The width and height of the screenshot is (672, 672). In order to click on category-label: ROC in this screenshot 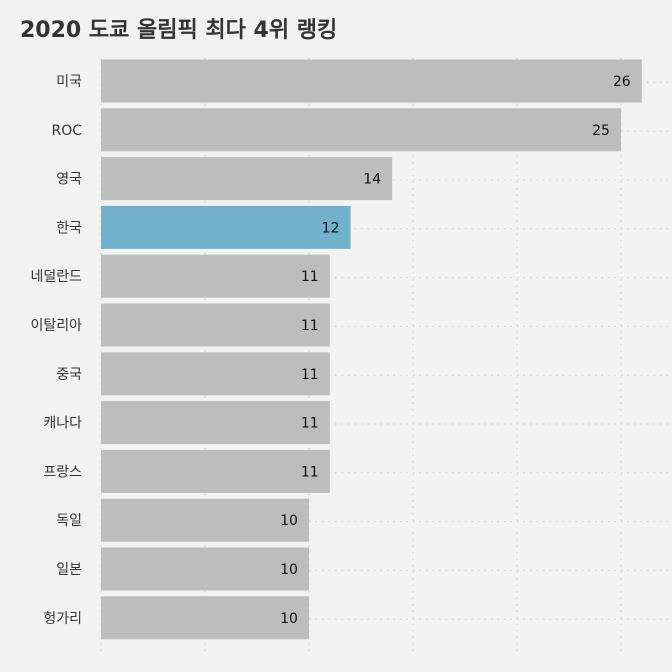, I will do `click(66, 131)`.